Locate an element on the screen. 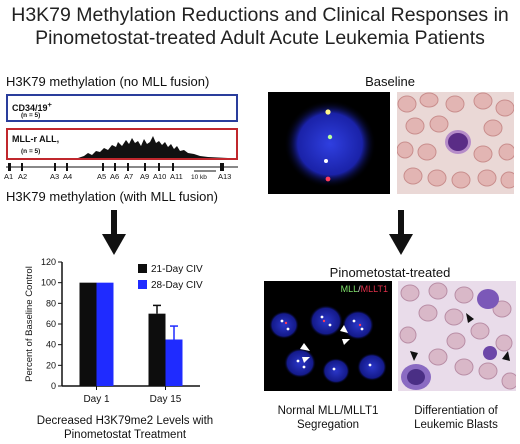  y-axis-label: Percent of Baseline Control is located at coordinates (29, 324).